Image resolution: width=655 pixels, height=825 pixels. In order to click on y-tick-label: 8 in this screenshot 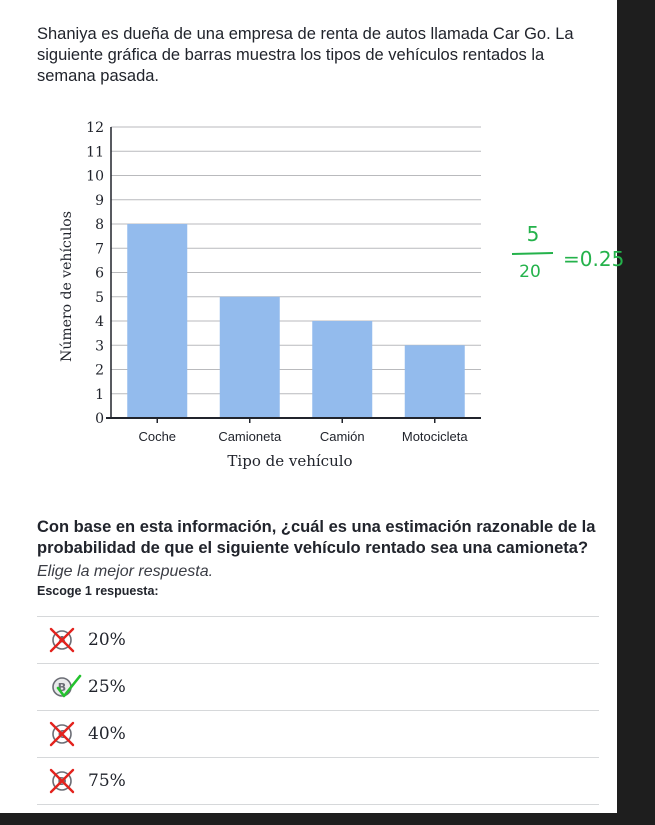, I will do `click(99, 225)`.